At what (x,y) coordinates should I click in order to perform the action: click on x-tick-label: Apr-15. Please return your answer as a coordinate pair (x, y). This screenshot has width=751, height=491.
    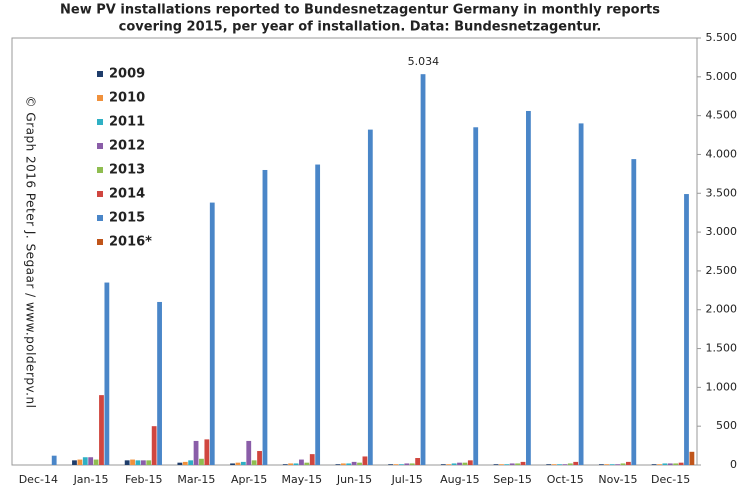
    Looking at the image, I should click on (249, 479).